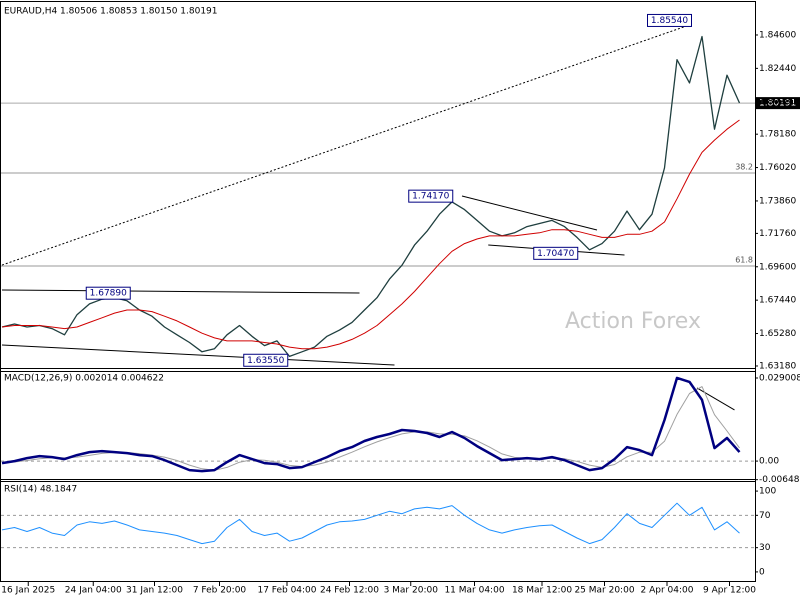 This screenshot has width=800, height=600. I want to click on x-tick-label: 24 Jan 04:00, so click(93, 591).